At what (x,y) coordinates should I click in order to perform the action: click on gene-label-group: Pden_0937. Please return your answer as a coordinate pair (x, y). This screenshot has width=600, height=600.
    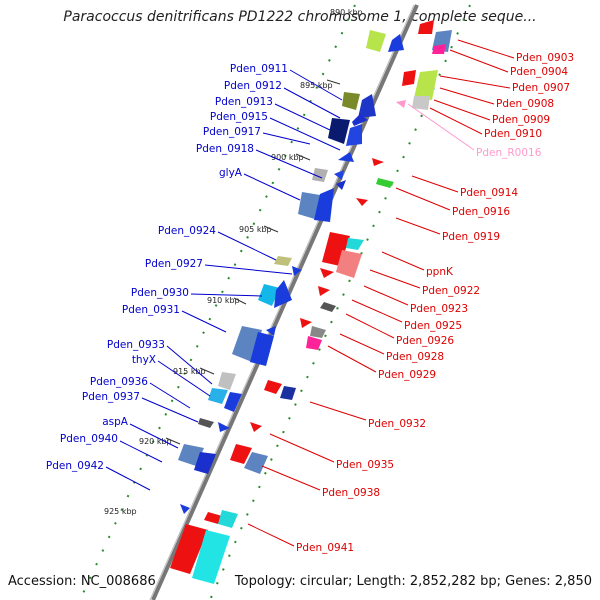
    Looking at the image, I should click on (140, 407).